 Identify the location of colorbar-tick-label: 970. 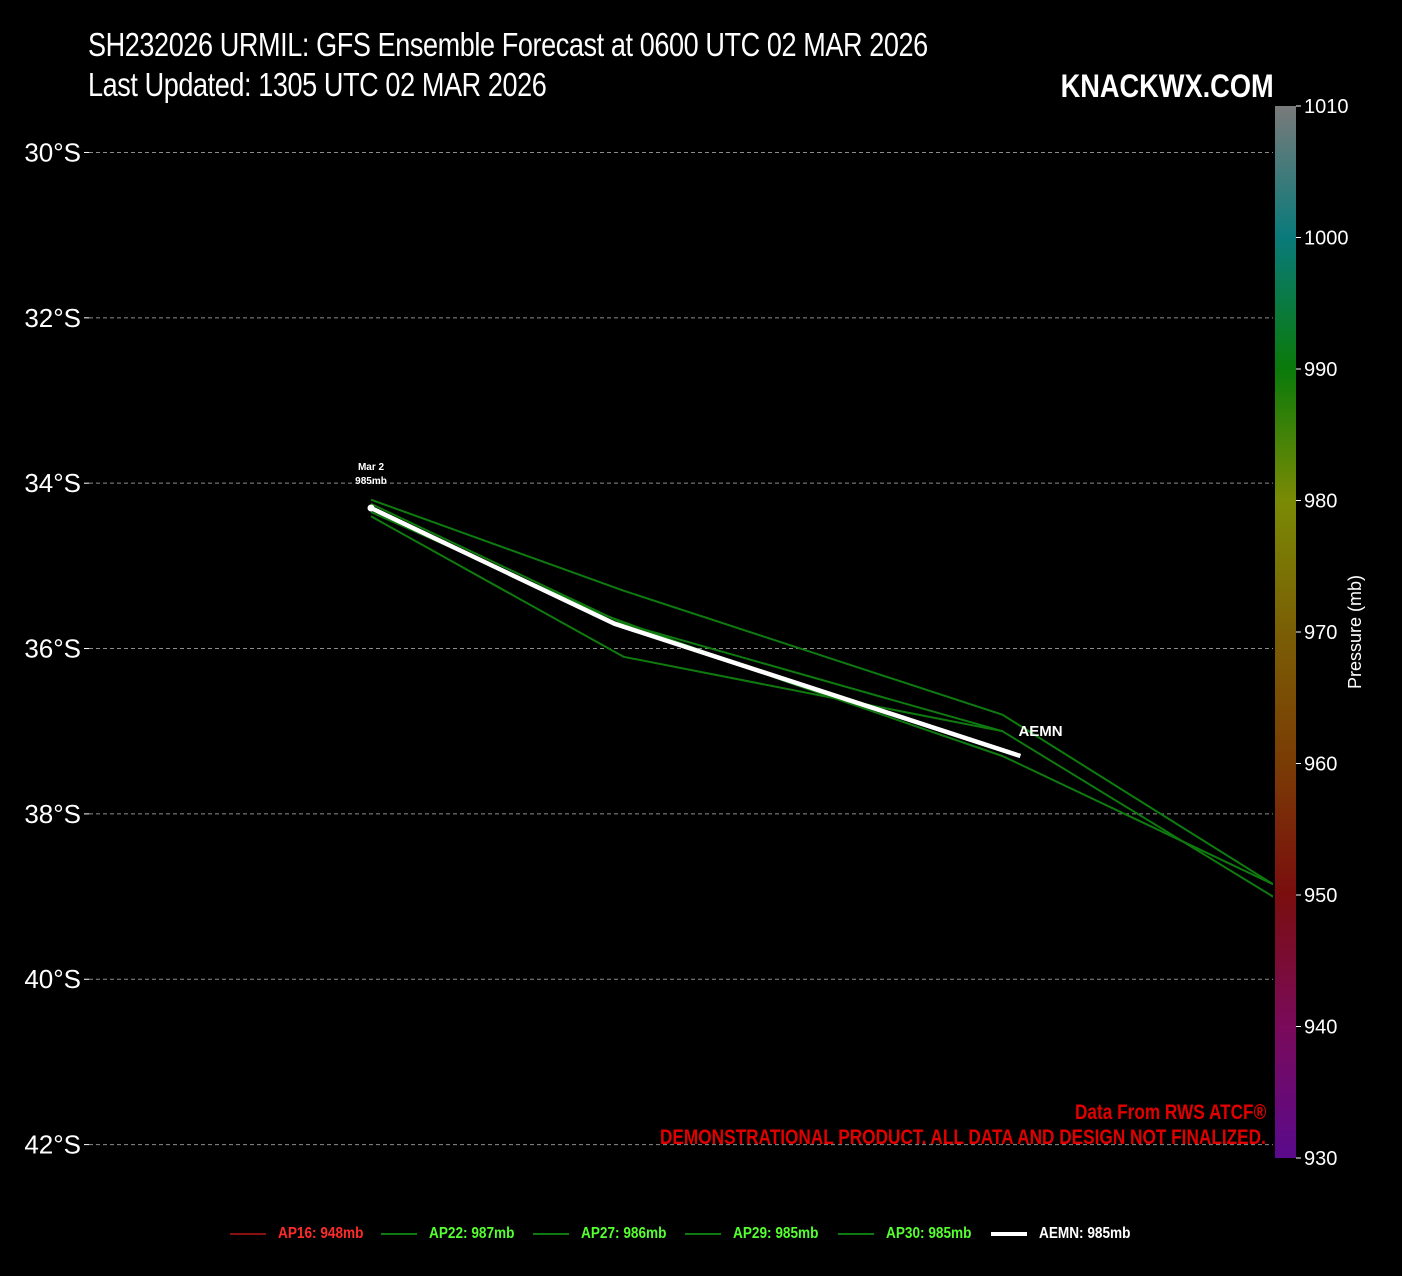
(1320, 633).